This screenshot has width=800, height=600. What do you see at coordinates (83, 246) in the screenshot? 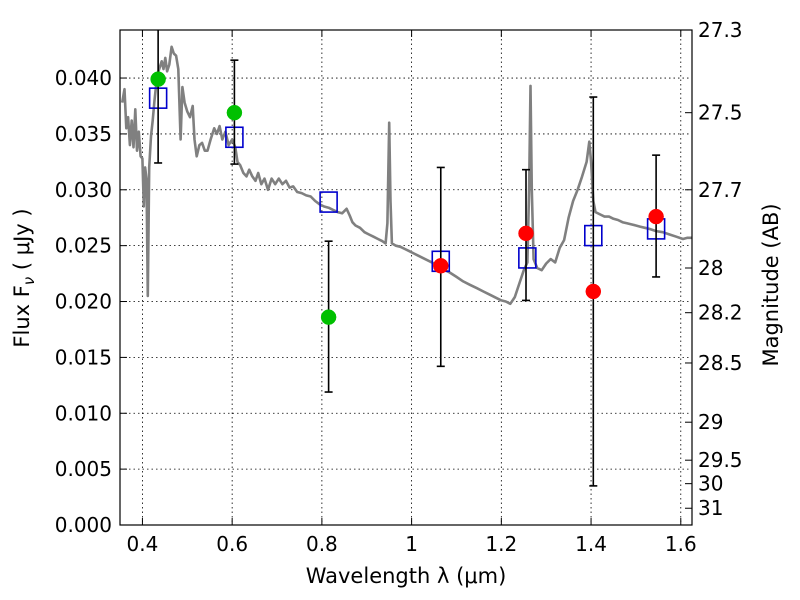
I see `y-tick-label: 0.025` at bounding box center [83, 246].